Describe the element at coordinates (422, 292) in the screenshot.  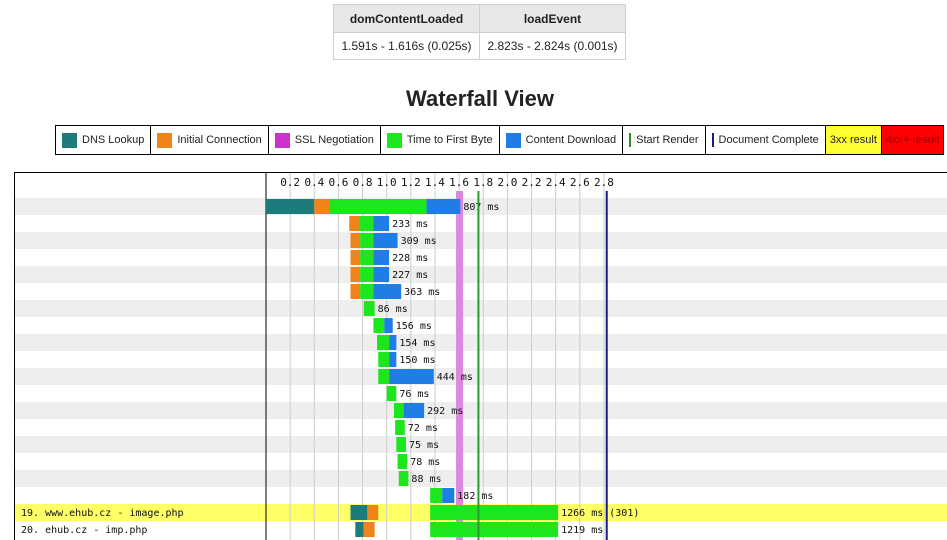
I see `duration-label: 363 ms` at that location.